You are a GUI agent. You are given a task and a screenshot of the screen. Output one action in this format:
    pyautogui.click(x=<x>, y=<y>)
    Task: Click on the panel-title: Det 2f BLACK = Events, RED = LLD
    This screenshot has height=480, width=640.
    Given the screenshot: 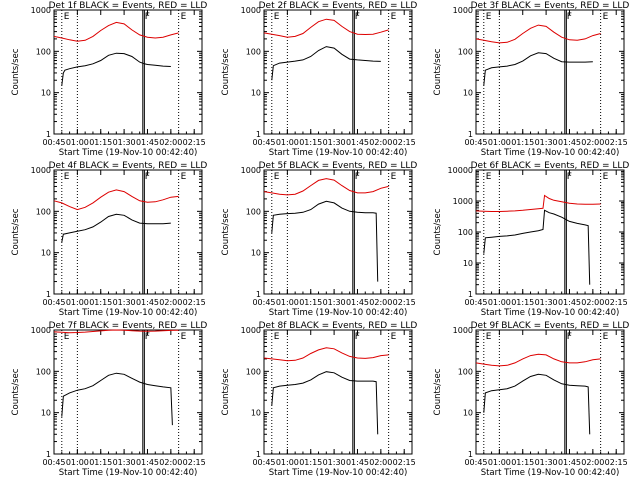 What is the action you would take?
    pyautogui.click(x=338, y=6)
    